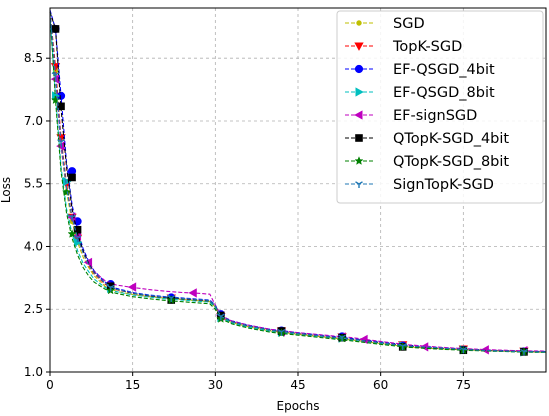 The width and height of the screenshot is (549, 416). Describe the element at coordinates (33, 372) in the screenshot. I see `y-tick-label: 1.0` at that location.